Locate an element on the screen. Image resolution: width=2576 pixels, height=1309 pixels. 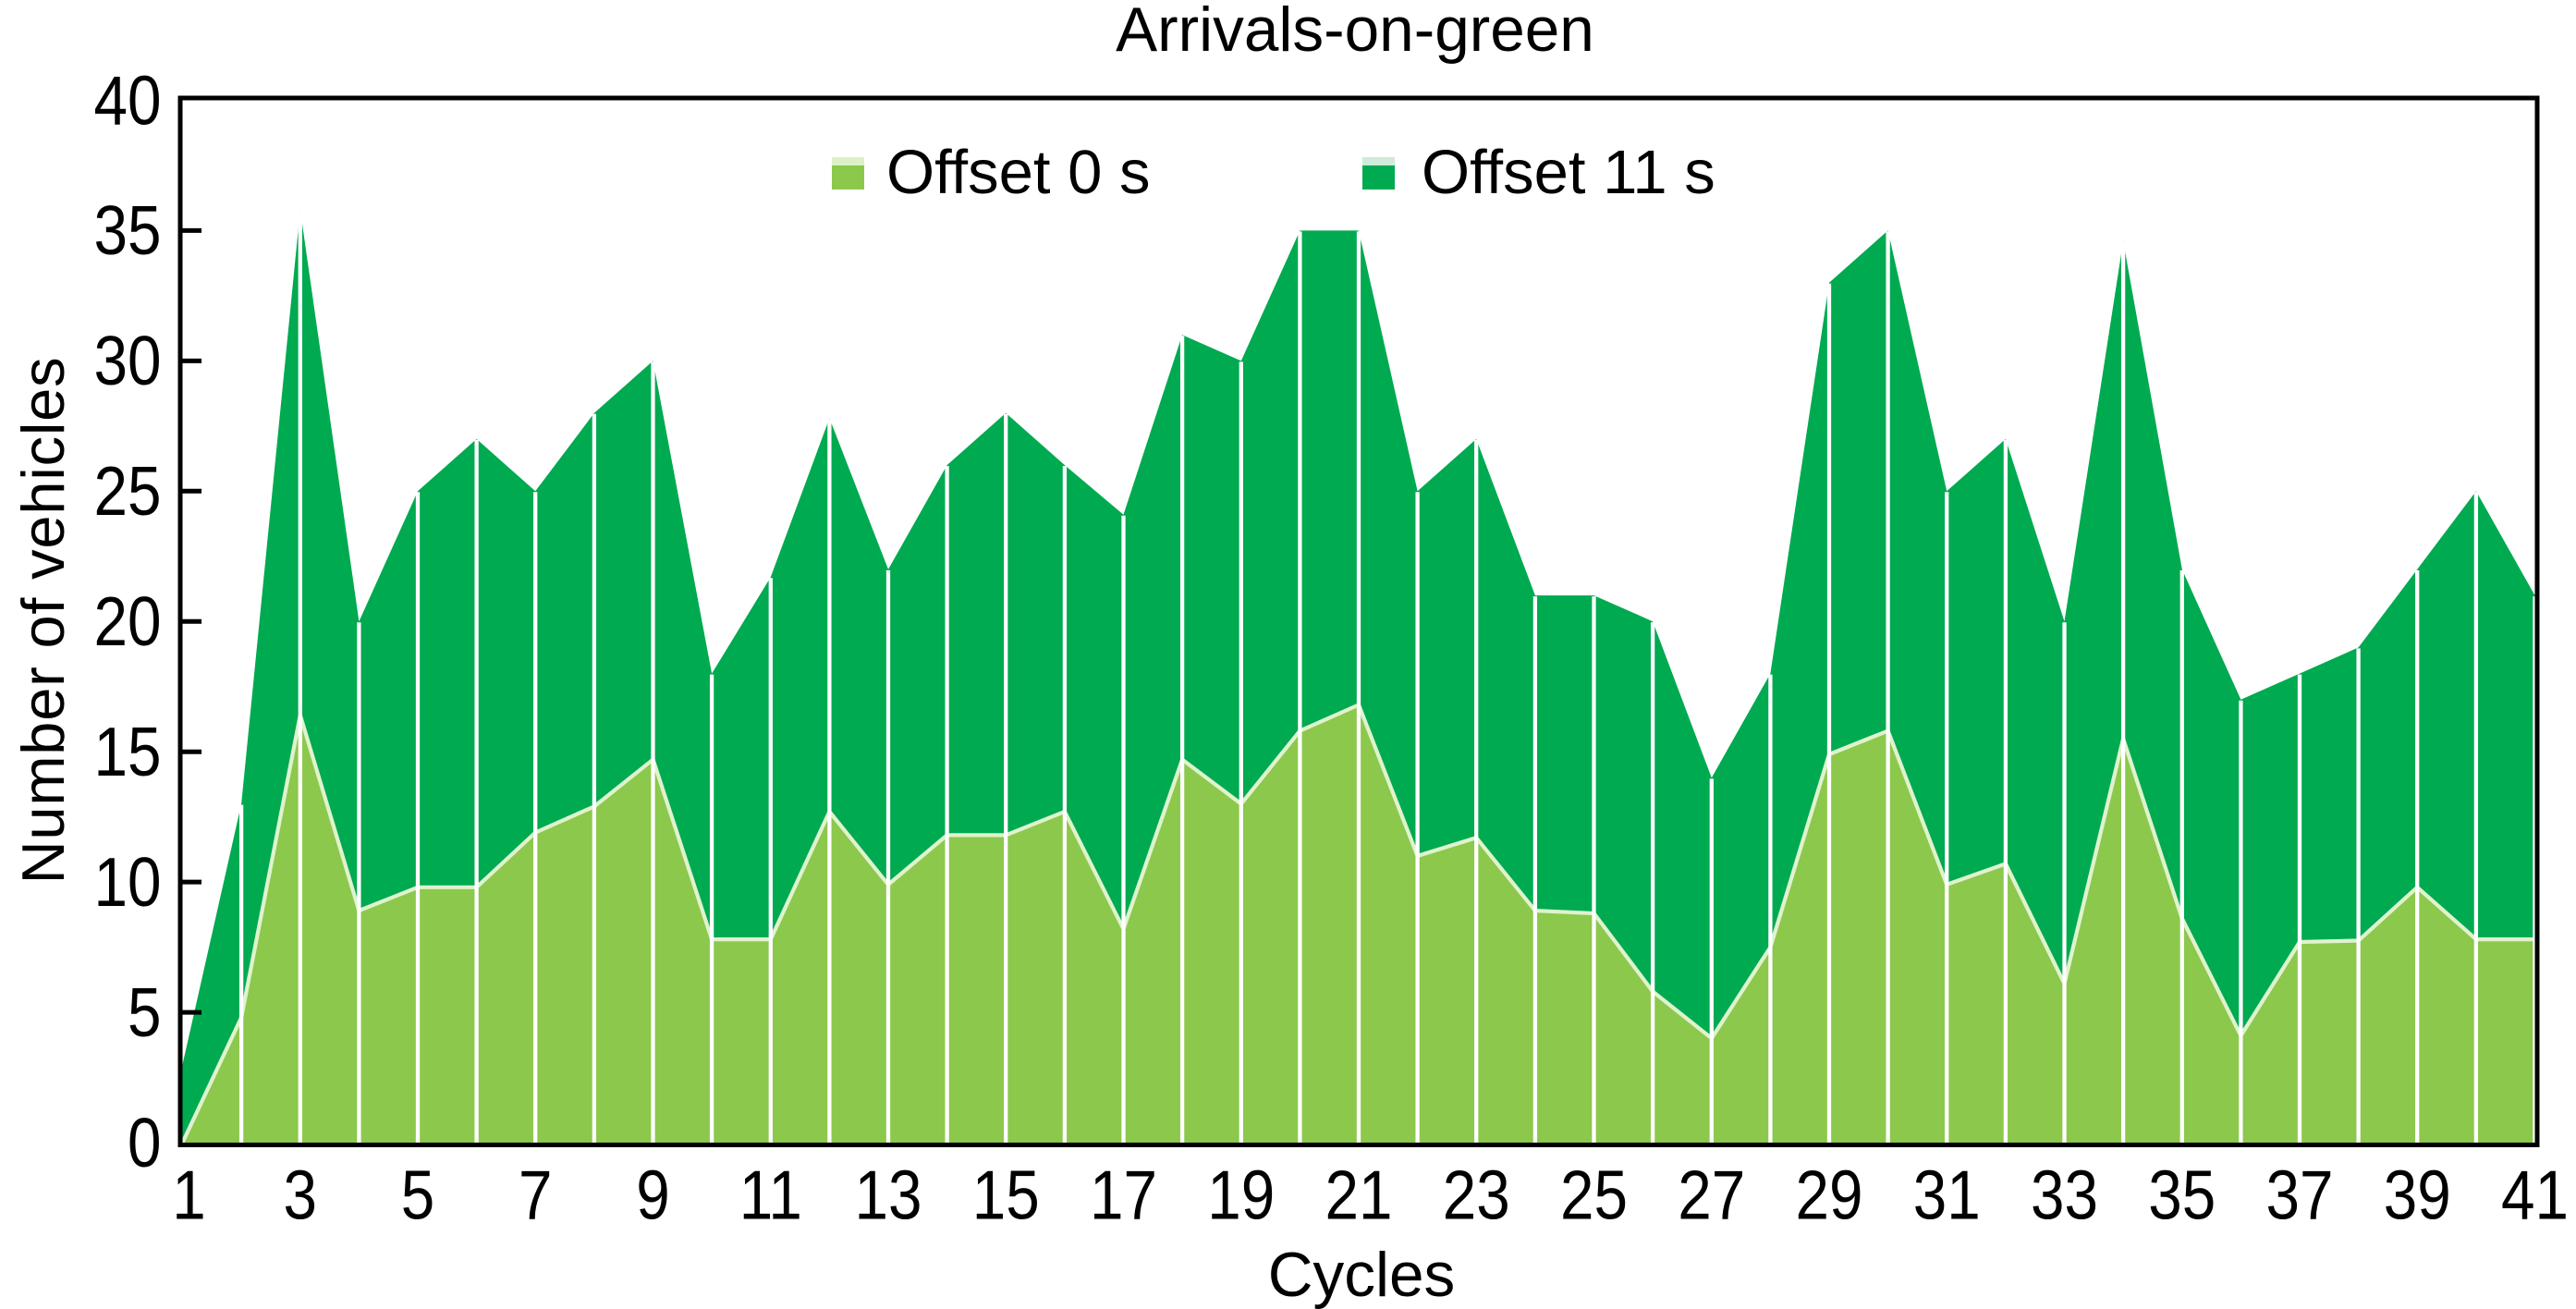
svg-text: 21 is located at coordinates (1359, 1194).